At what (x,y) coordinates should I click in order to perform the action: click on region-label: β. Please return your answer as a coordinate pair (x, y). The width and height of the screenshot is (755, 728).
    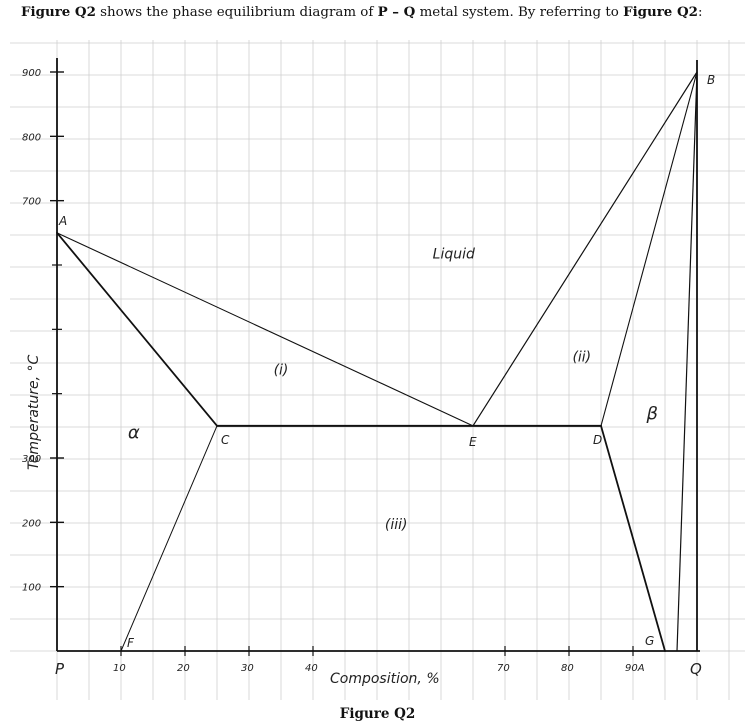
    Looking at the image, I should click on (651, 413).